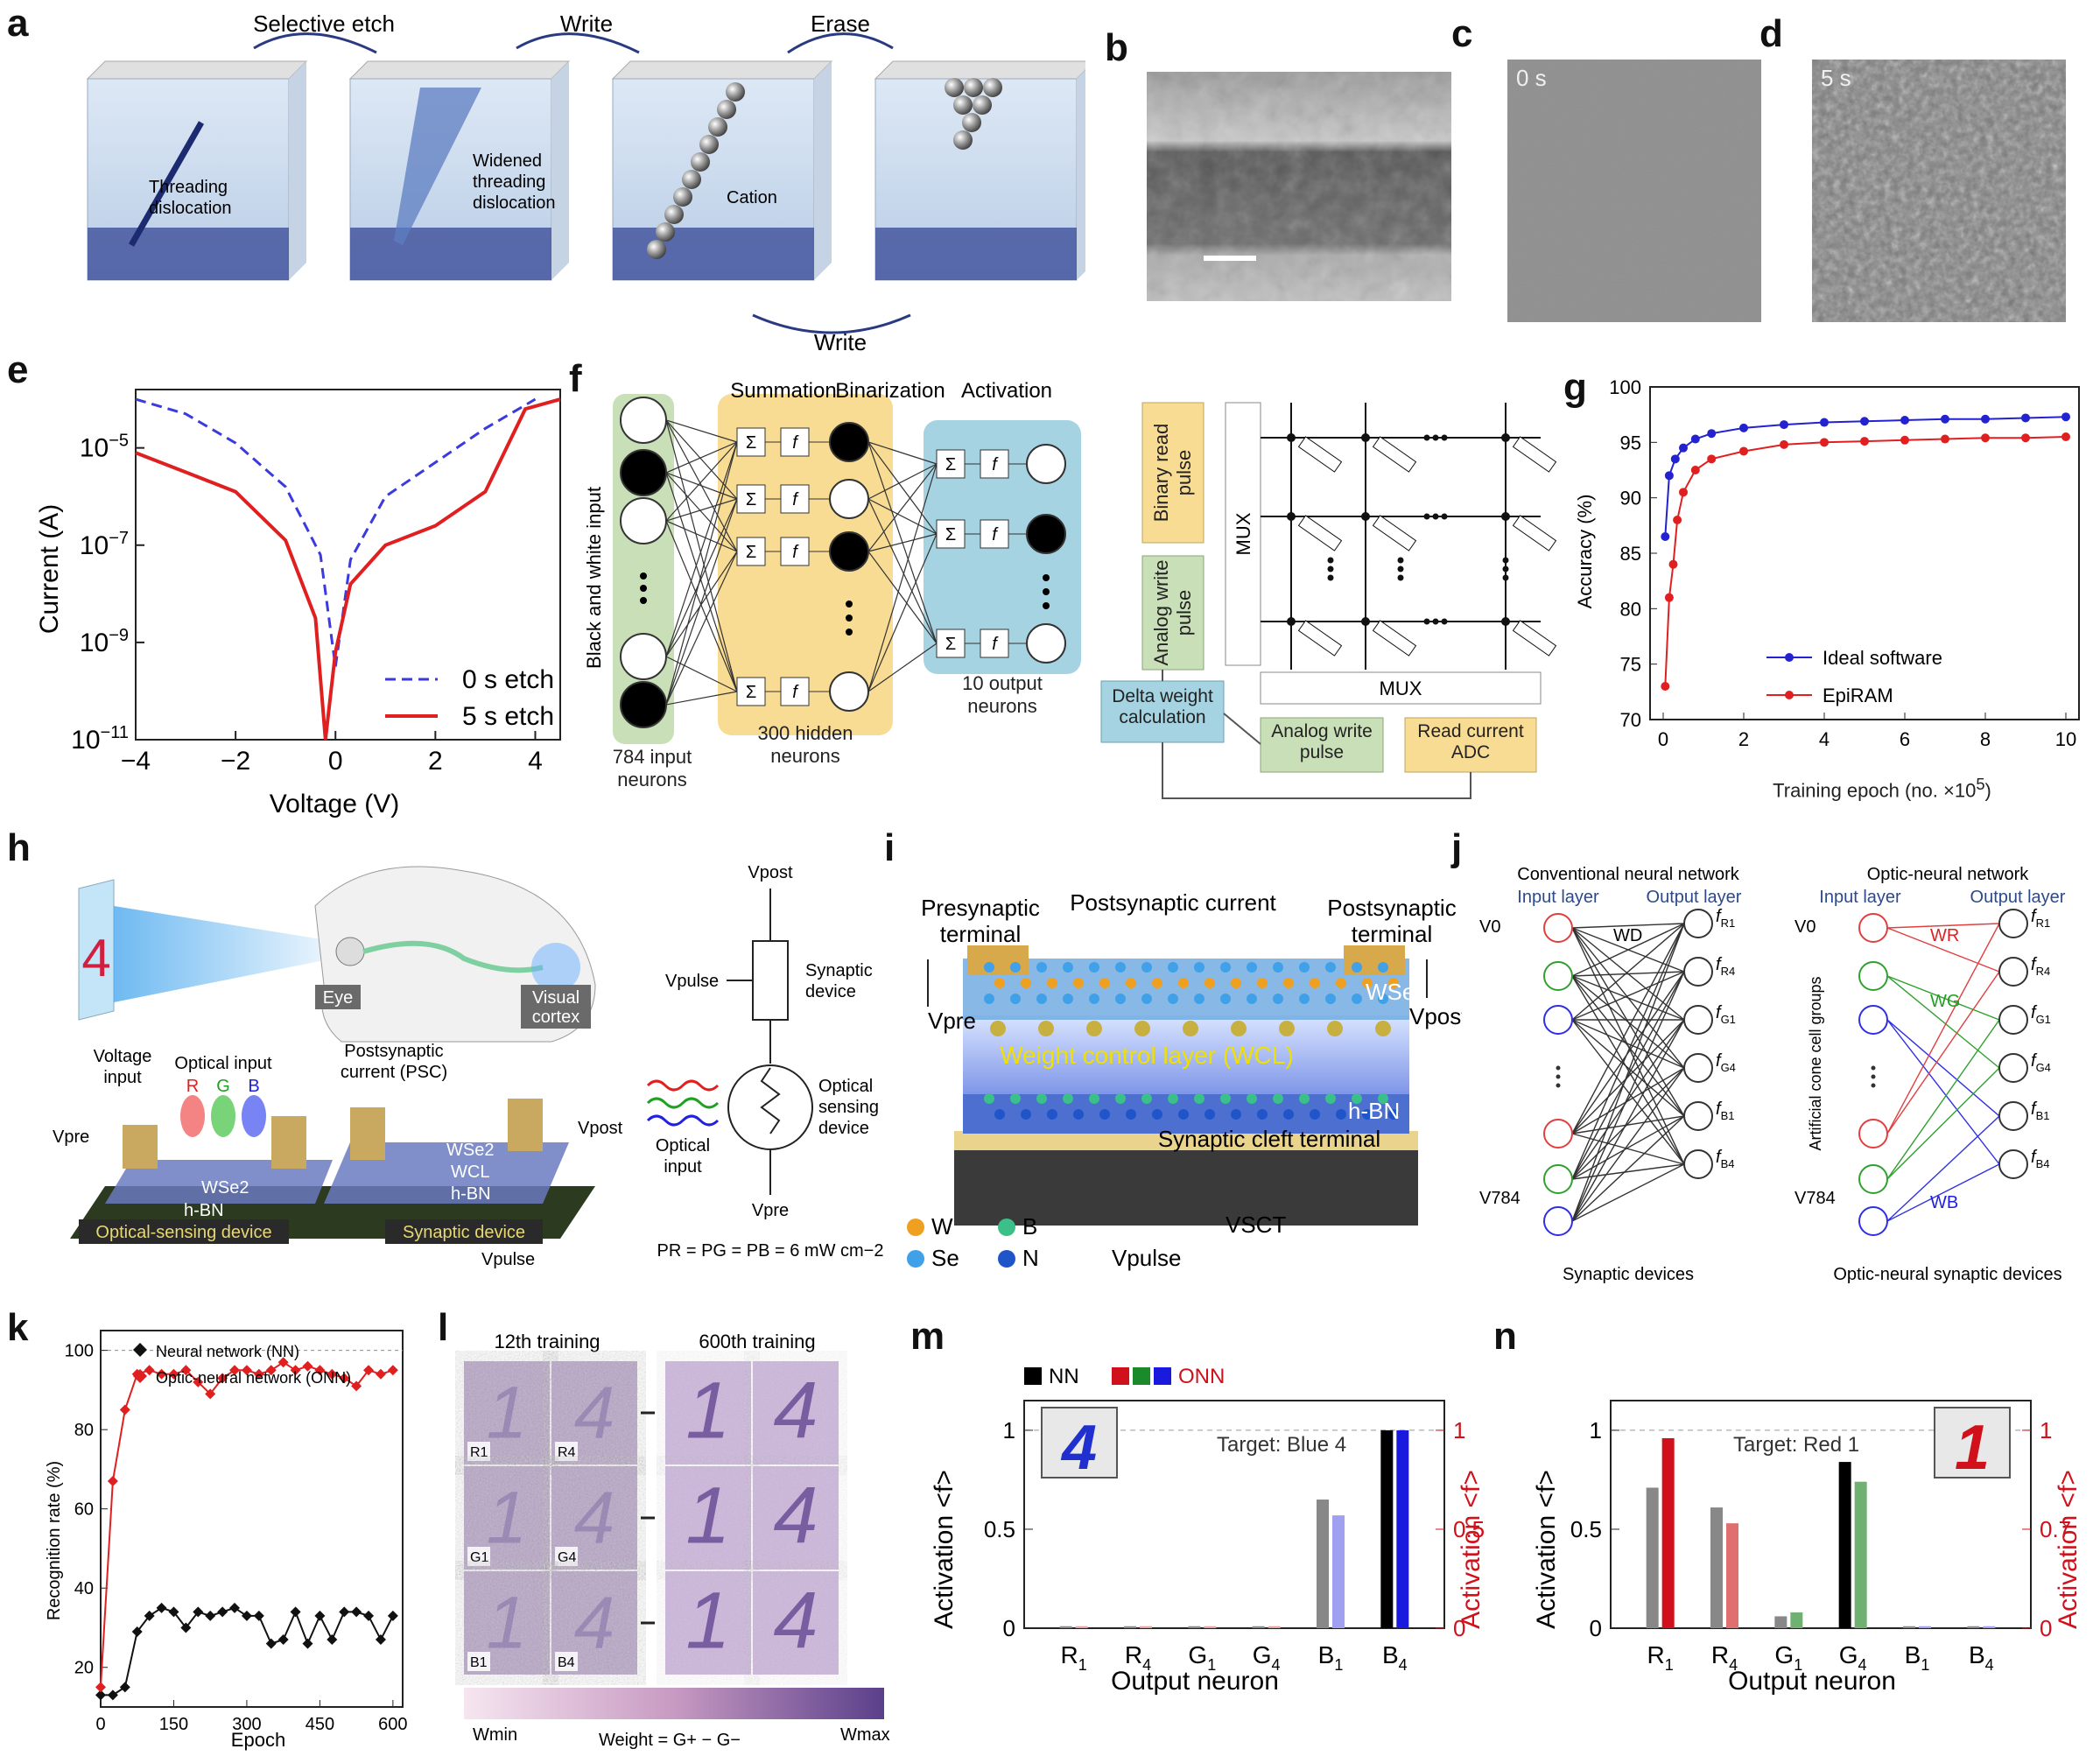  What do you see at coordinates (594, 578) in the screenshot?
I see `label-bw-input: Black and white input` at bounding box center [594, 578].